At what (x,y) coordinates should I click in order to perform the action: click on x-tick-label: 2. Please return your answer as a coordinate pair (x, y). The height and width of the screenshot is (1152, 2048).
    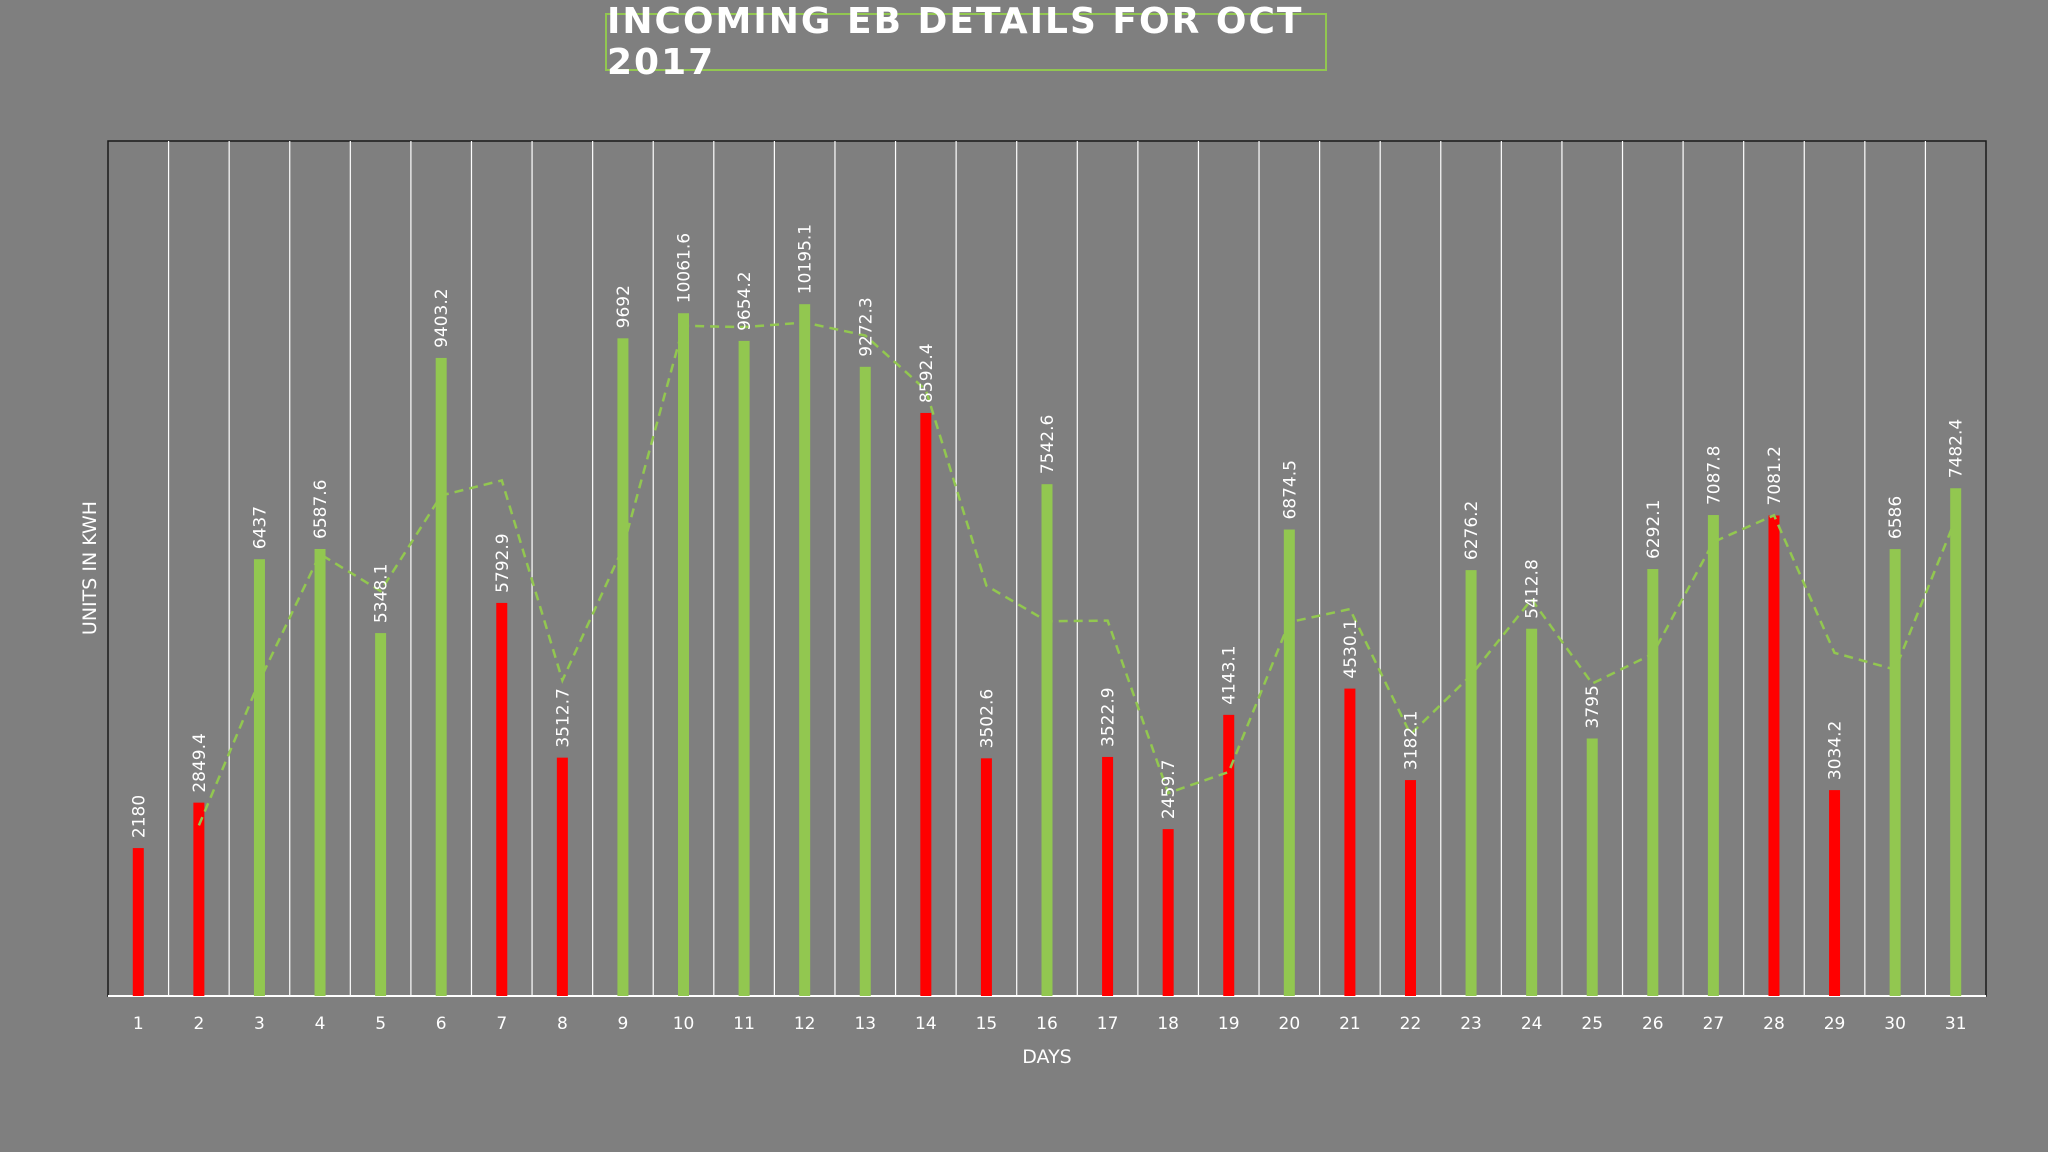
    Looking at the image, I should click on (198, 1024).